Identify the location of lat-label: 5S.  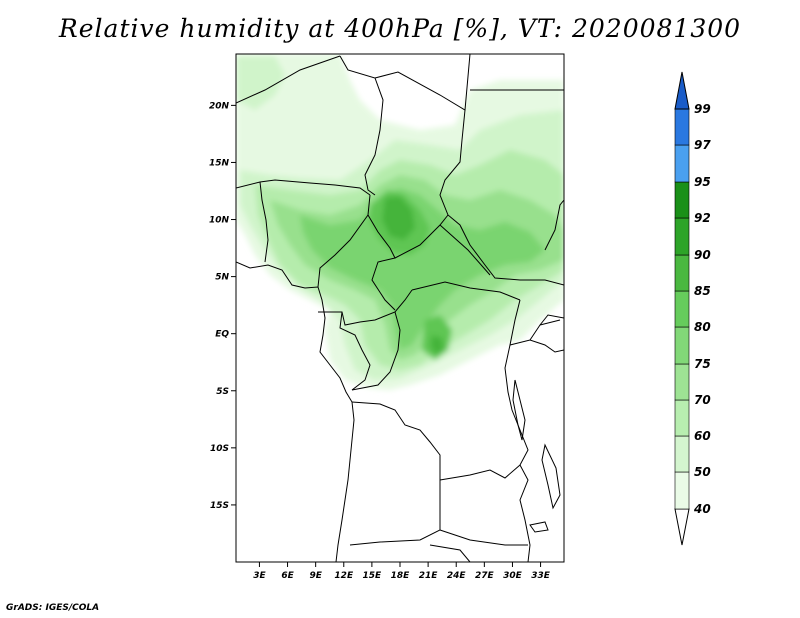
(222, 392).